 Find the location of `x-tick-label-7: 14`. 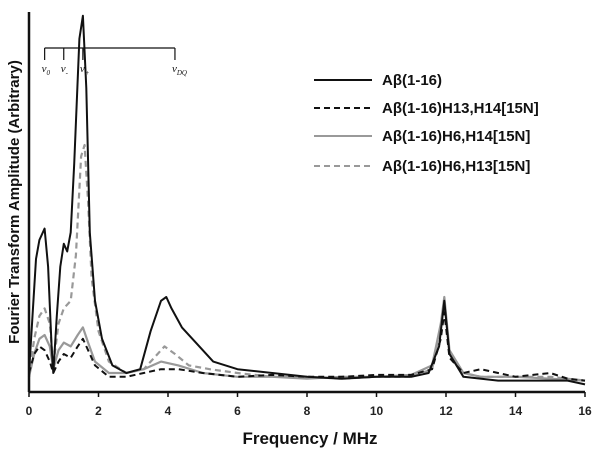

x-tick-label-7: 14 is located at coordinates (516, 411).